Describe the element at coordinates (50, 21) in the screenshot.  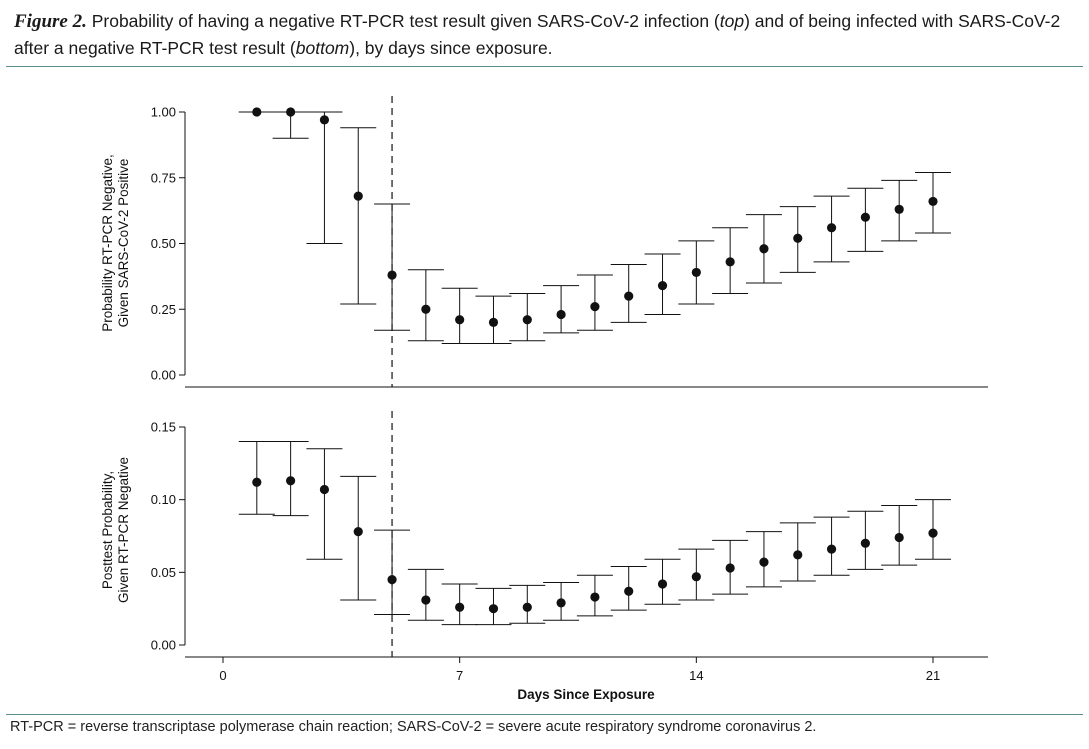
I see `figure-label: Figure 2.` at that location.